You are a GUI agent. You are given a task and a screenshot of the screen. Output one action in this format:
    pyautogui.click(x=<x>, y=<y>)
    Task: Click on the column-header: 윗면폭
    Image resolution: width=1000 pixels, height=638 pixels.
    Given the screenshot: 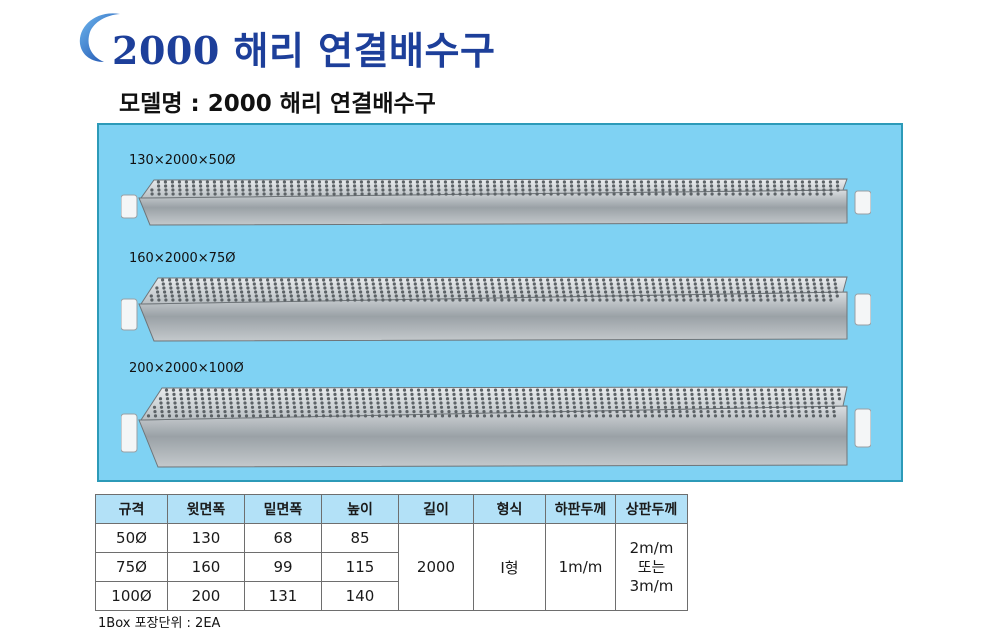 What is the action you would take?
    pyautogui.click(x=206, y=509)
    